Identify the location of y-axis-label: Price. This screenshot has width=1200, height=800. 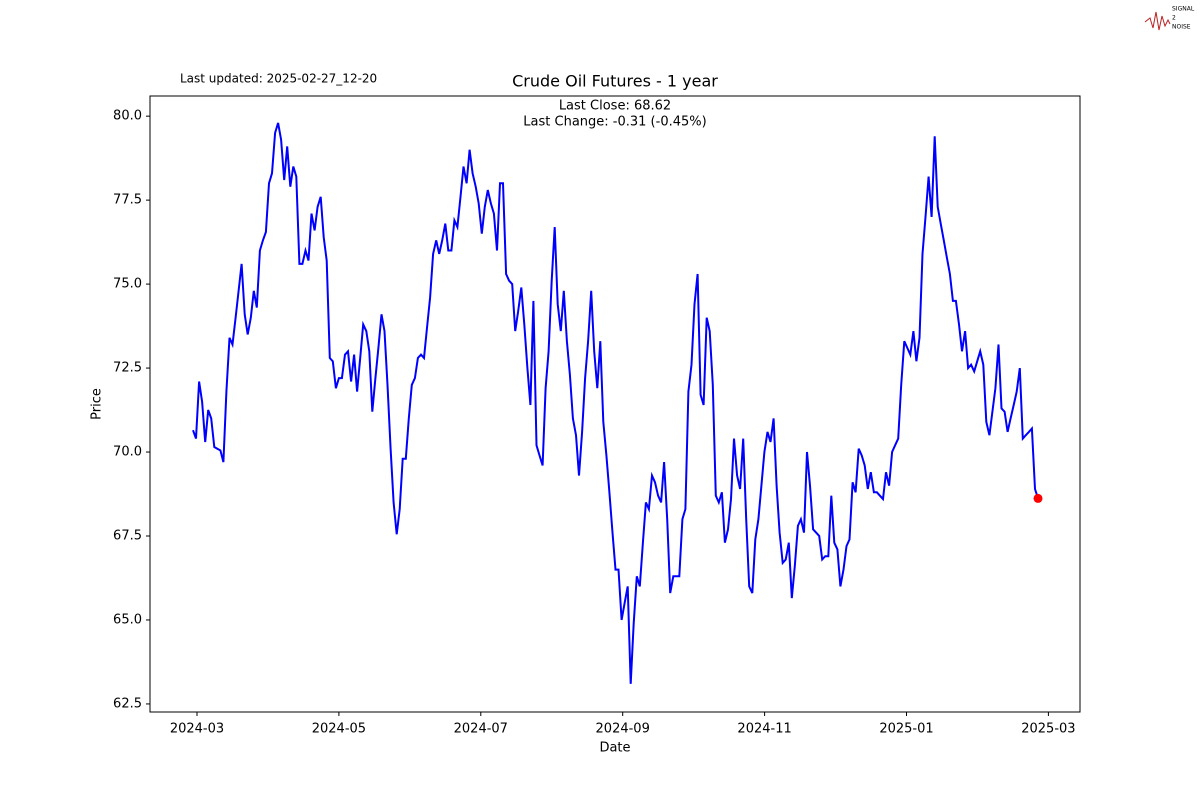
(97, 404).